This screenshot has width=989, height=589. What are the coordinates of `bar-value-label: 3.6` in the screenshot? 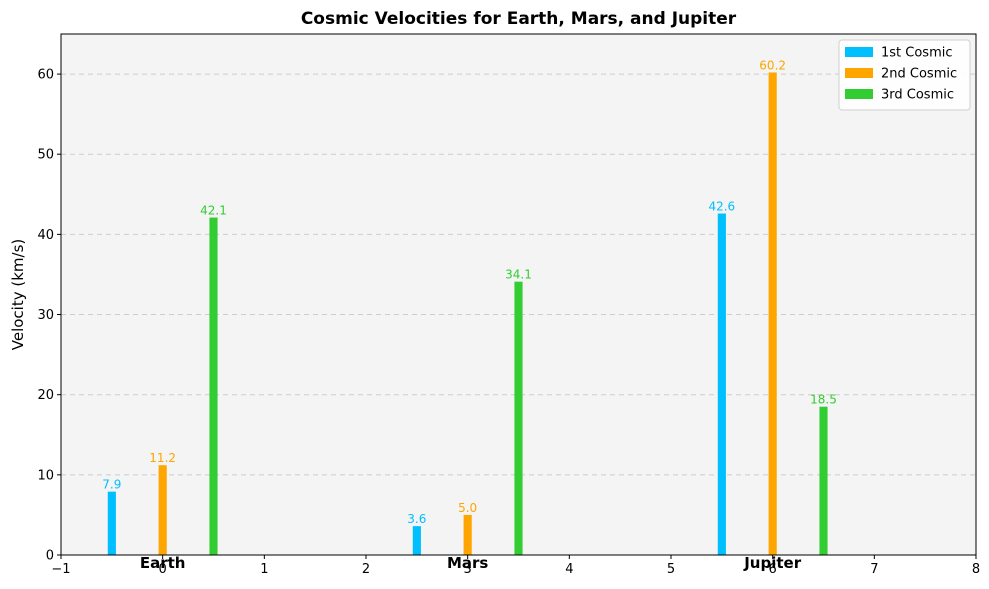 It's located at (416, 519).